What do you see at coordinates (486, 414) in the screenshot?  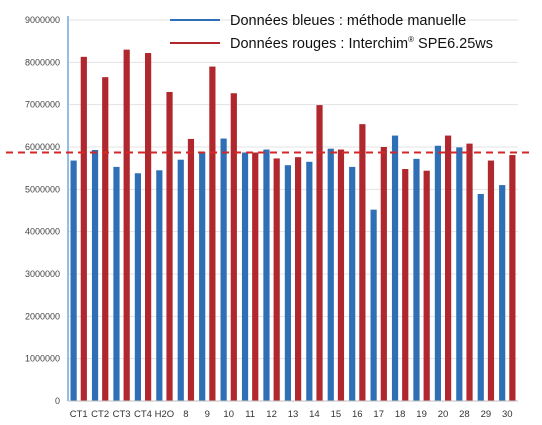 I see `x-tick-label: 29` at bounding box center [486, 414].